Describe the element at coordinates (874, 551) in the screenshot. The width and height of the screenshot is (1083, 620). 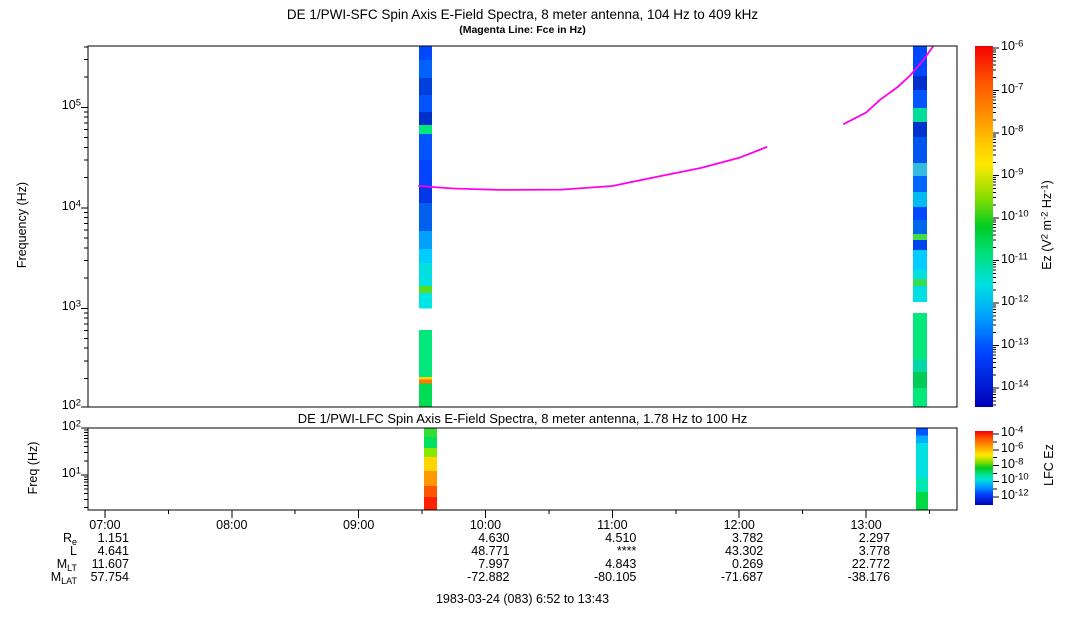
I see `ephemeris-value: 3.778` at that location.